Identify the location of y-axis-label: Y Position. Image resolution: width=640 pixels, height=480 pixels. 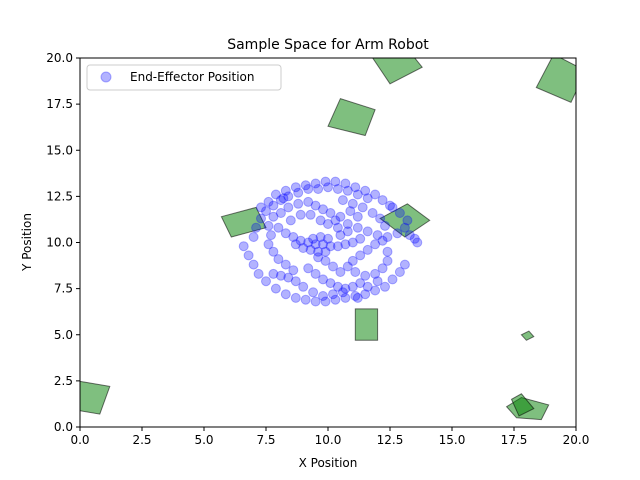
(27, 242).